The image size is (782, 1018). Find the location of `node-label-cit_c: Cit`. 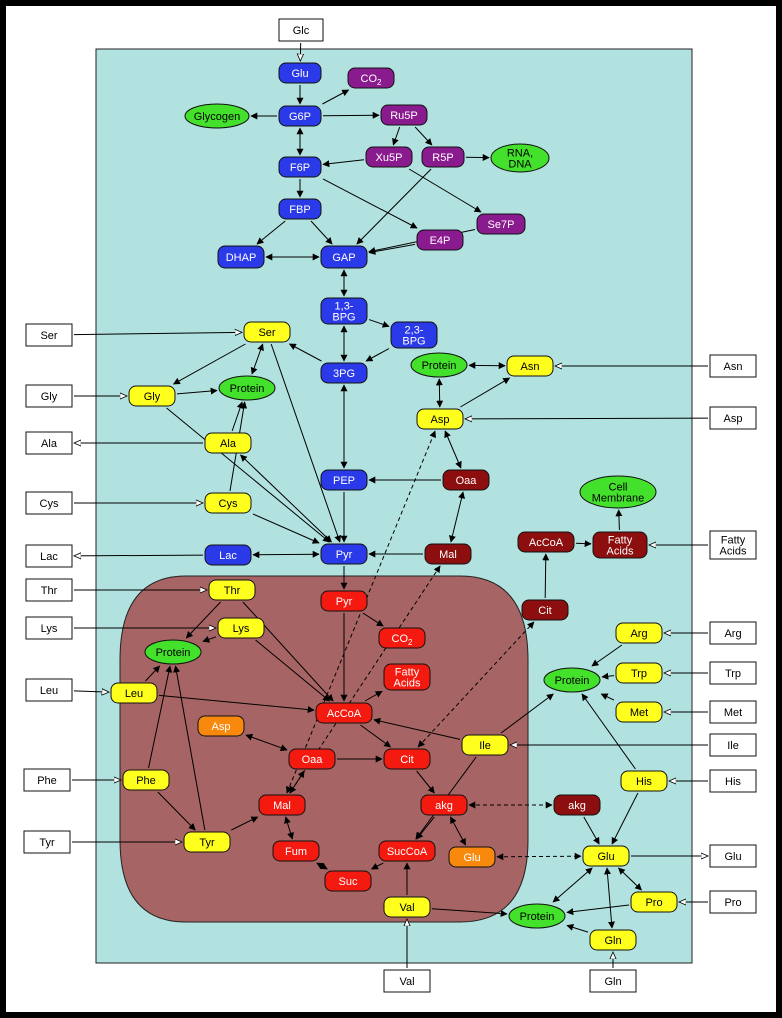

node-label-cit_c: Cit is located at coordinates (544, 611).